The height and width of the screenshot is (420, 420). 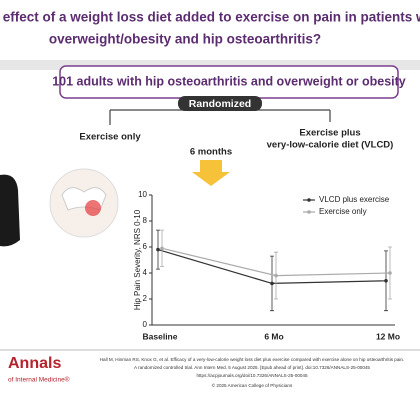 What do you see at coordinates (10, 210) in the screenshot?
I see `person-silhouette` at bounding box center [10, 210].